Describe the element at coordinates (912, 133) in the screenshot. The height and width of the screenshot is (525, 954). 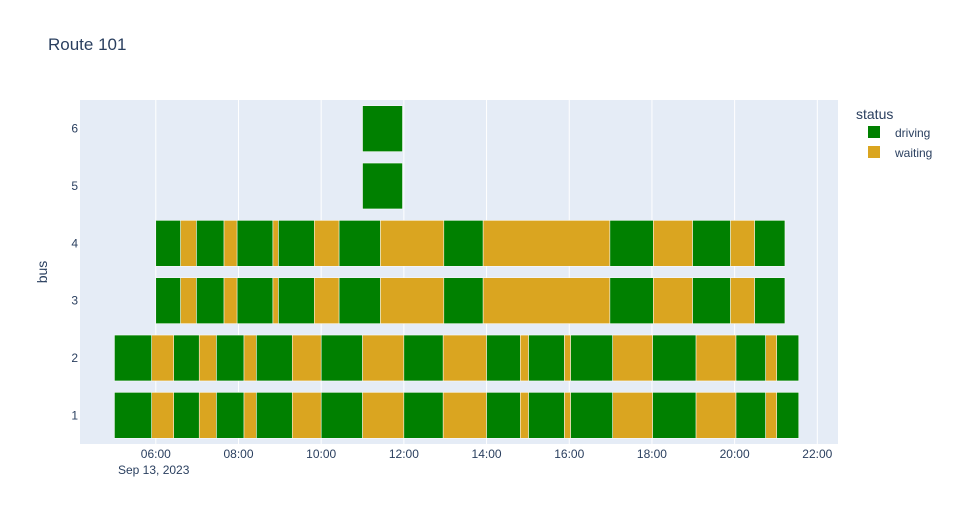
I see `legend-label-driving: driving` at that location.